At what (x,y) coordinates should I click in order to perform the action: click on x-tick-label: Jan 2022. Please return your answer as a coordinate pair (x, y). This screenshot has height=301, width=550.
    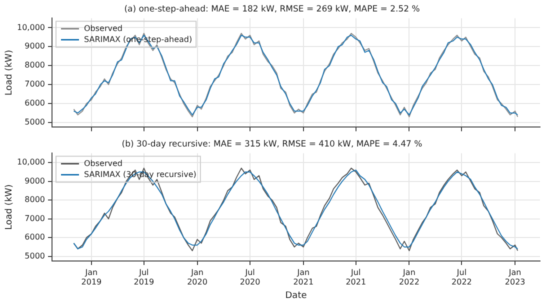
    Looking at the image, I should click on (409, 277).